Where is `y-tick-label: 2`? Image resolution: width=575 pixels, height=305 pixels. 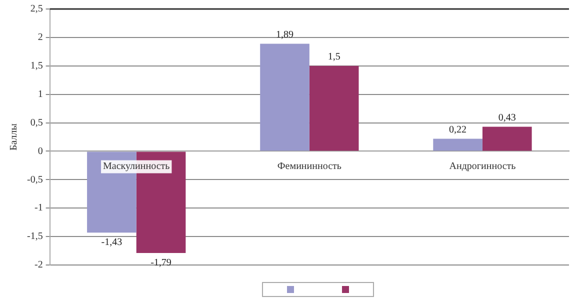 y-tick-label: 2 is located at coordinates (40, 38).